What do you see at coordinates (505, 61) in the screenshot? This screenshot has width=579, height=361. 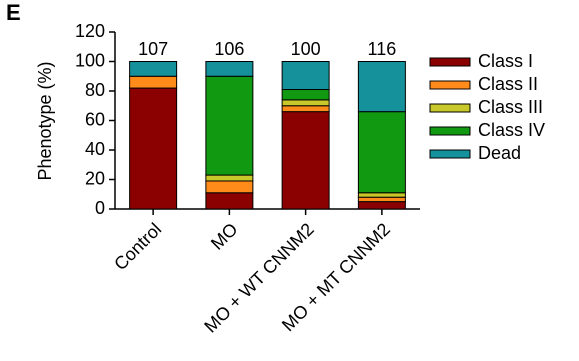 I see `legend-label: Class I` at bounding box center [505, 61].